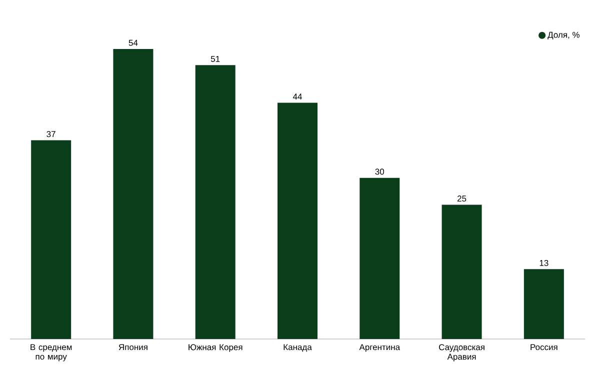  I want to click on data-label: 54, so click(133, 43).